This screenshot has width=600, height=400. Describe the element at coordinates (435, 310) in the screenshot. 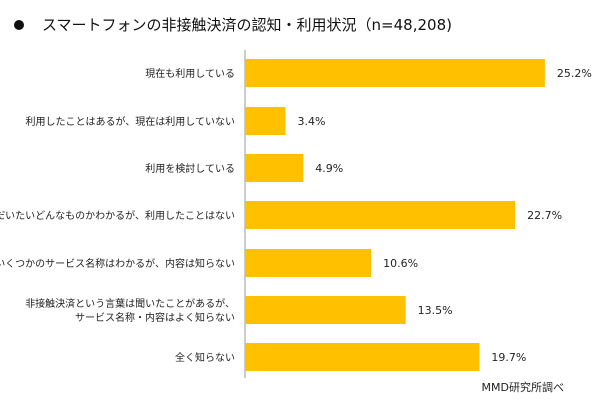

I see `value-label-5: 13.5%` at that location.